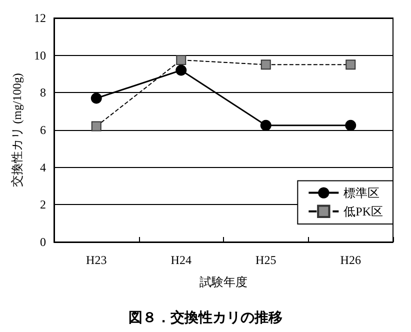 This screenshot has width=411, height=332. I want to click on y-tick-label: 2, so click(43, 205).